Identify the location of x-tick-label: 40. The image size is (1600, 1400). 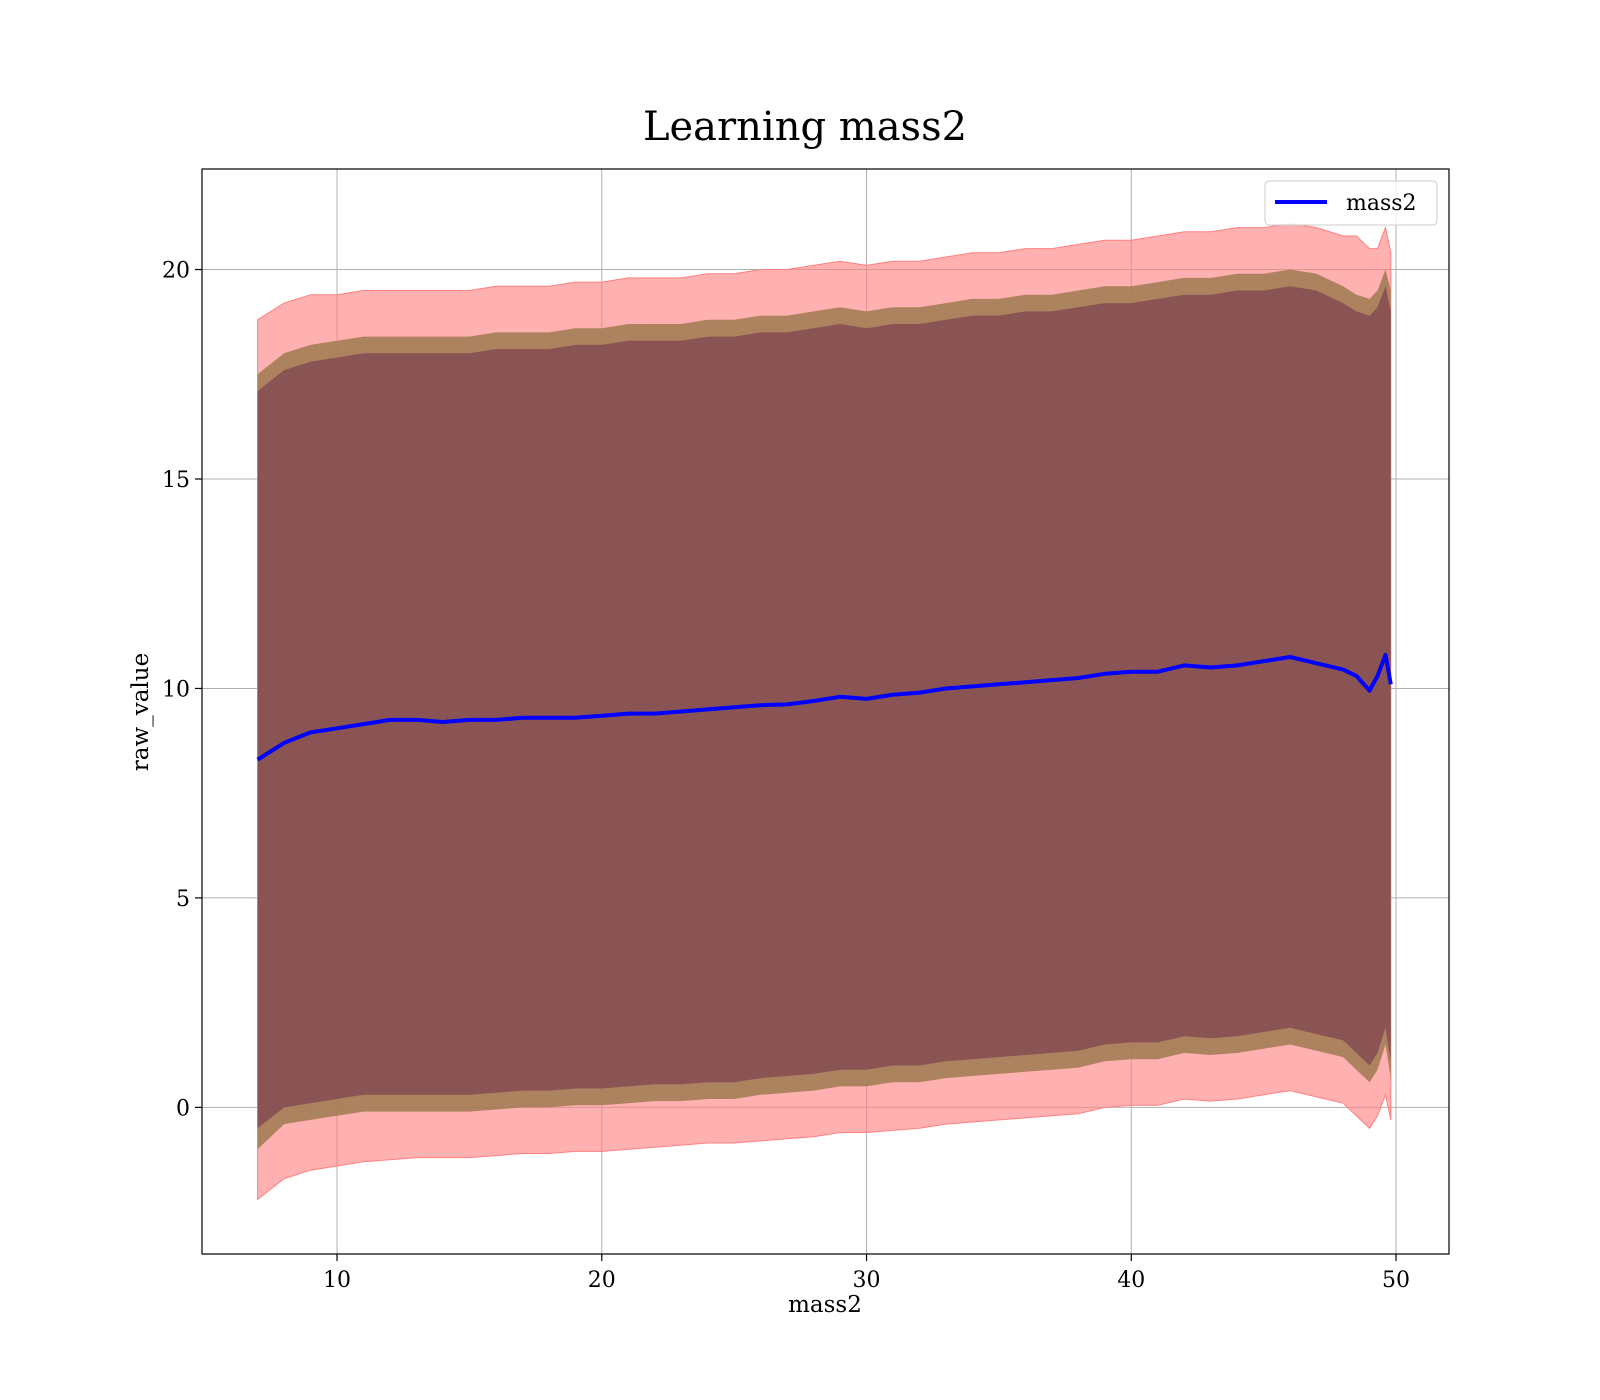
(1131, 1280).